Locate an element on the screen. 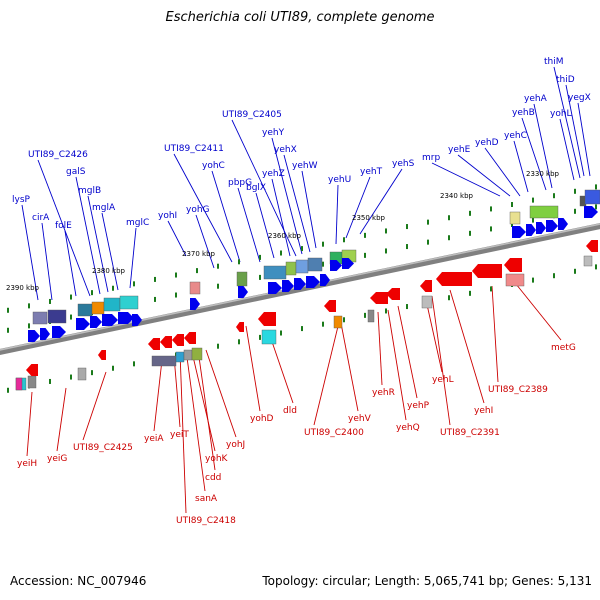  gene-label: UTI89_C2400 is located at coordinates (334, 433).